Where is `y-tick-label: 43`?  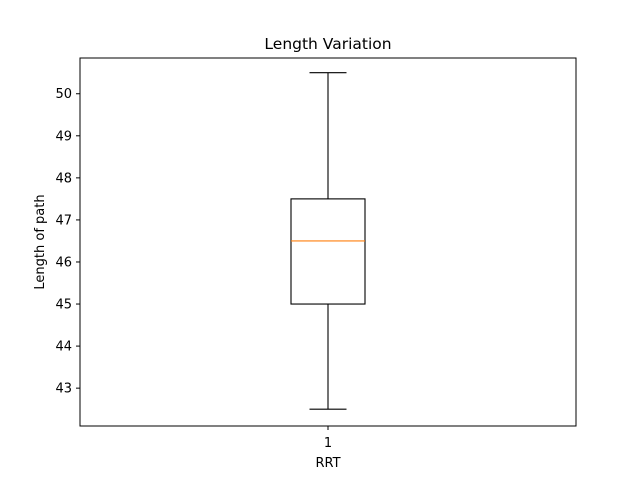
y-tick-label: 43 is located at coordinates (63, 389).